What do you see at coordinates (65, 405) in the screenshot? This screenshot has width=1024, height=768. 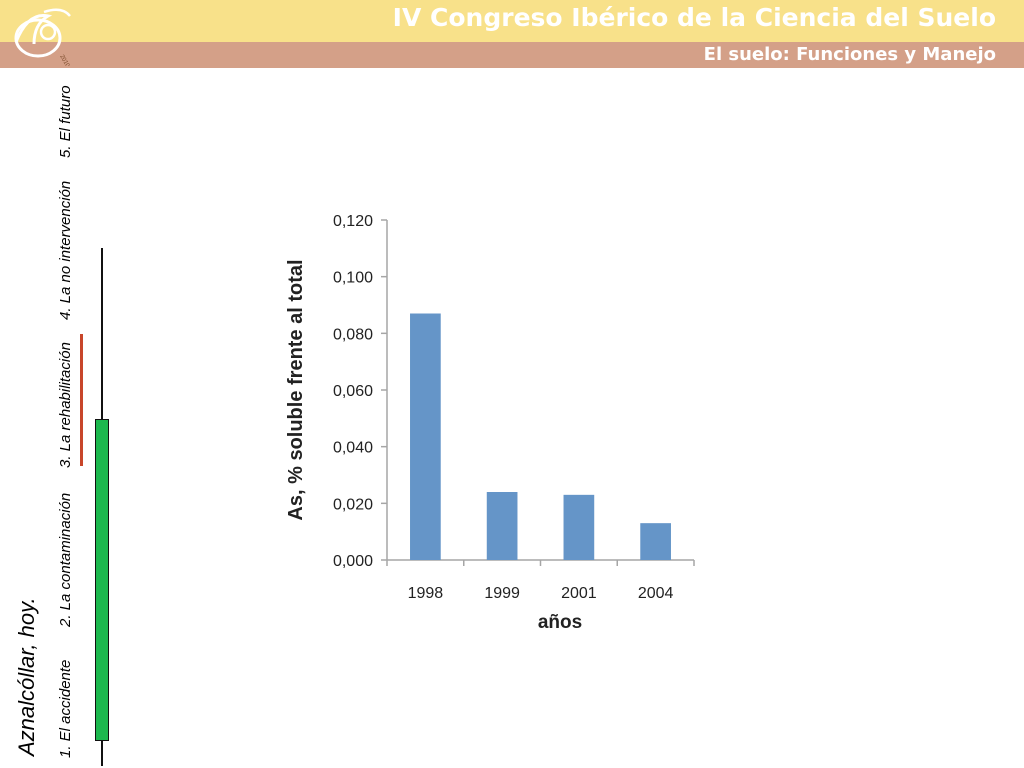 I see `nav-item-rehabilitacion: 3. La rehabilitación` at bounding box center [65, 405].